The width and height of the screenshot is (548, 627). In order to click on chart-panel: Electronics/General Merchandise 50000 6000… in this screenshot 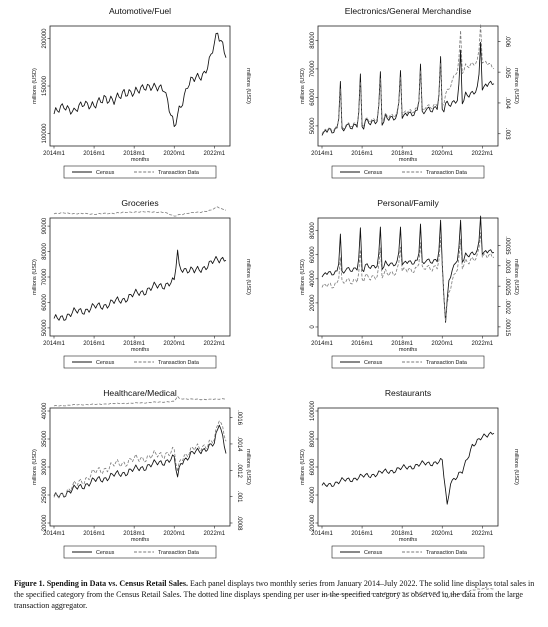, I will do `click(409, 92)`.